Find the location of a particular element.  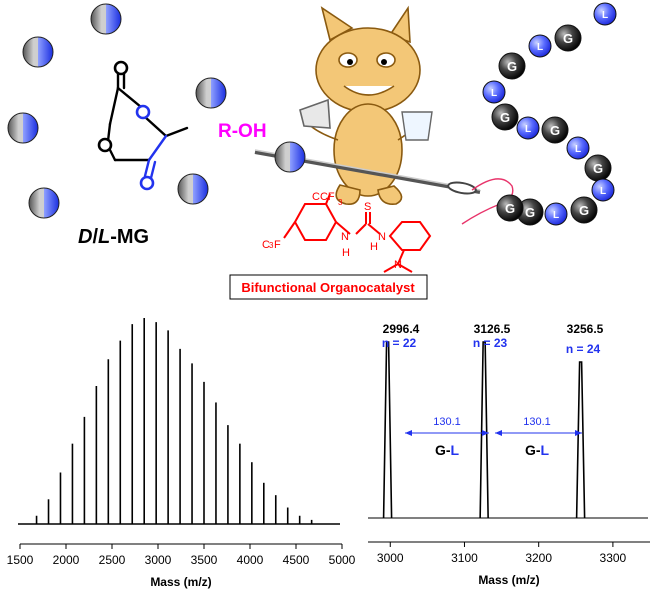

spectrum-zoom-ticks: 3000 3100 3200 3300 is located at coordinates (502, 553).